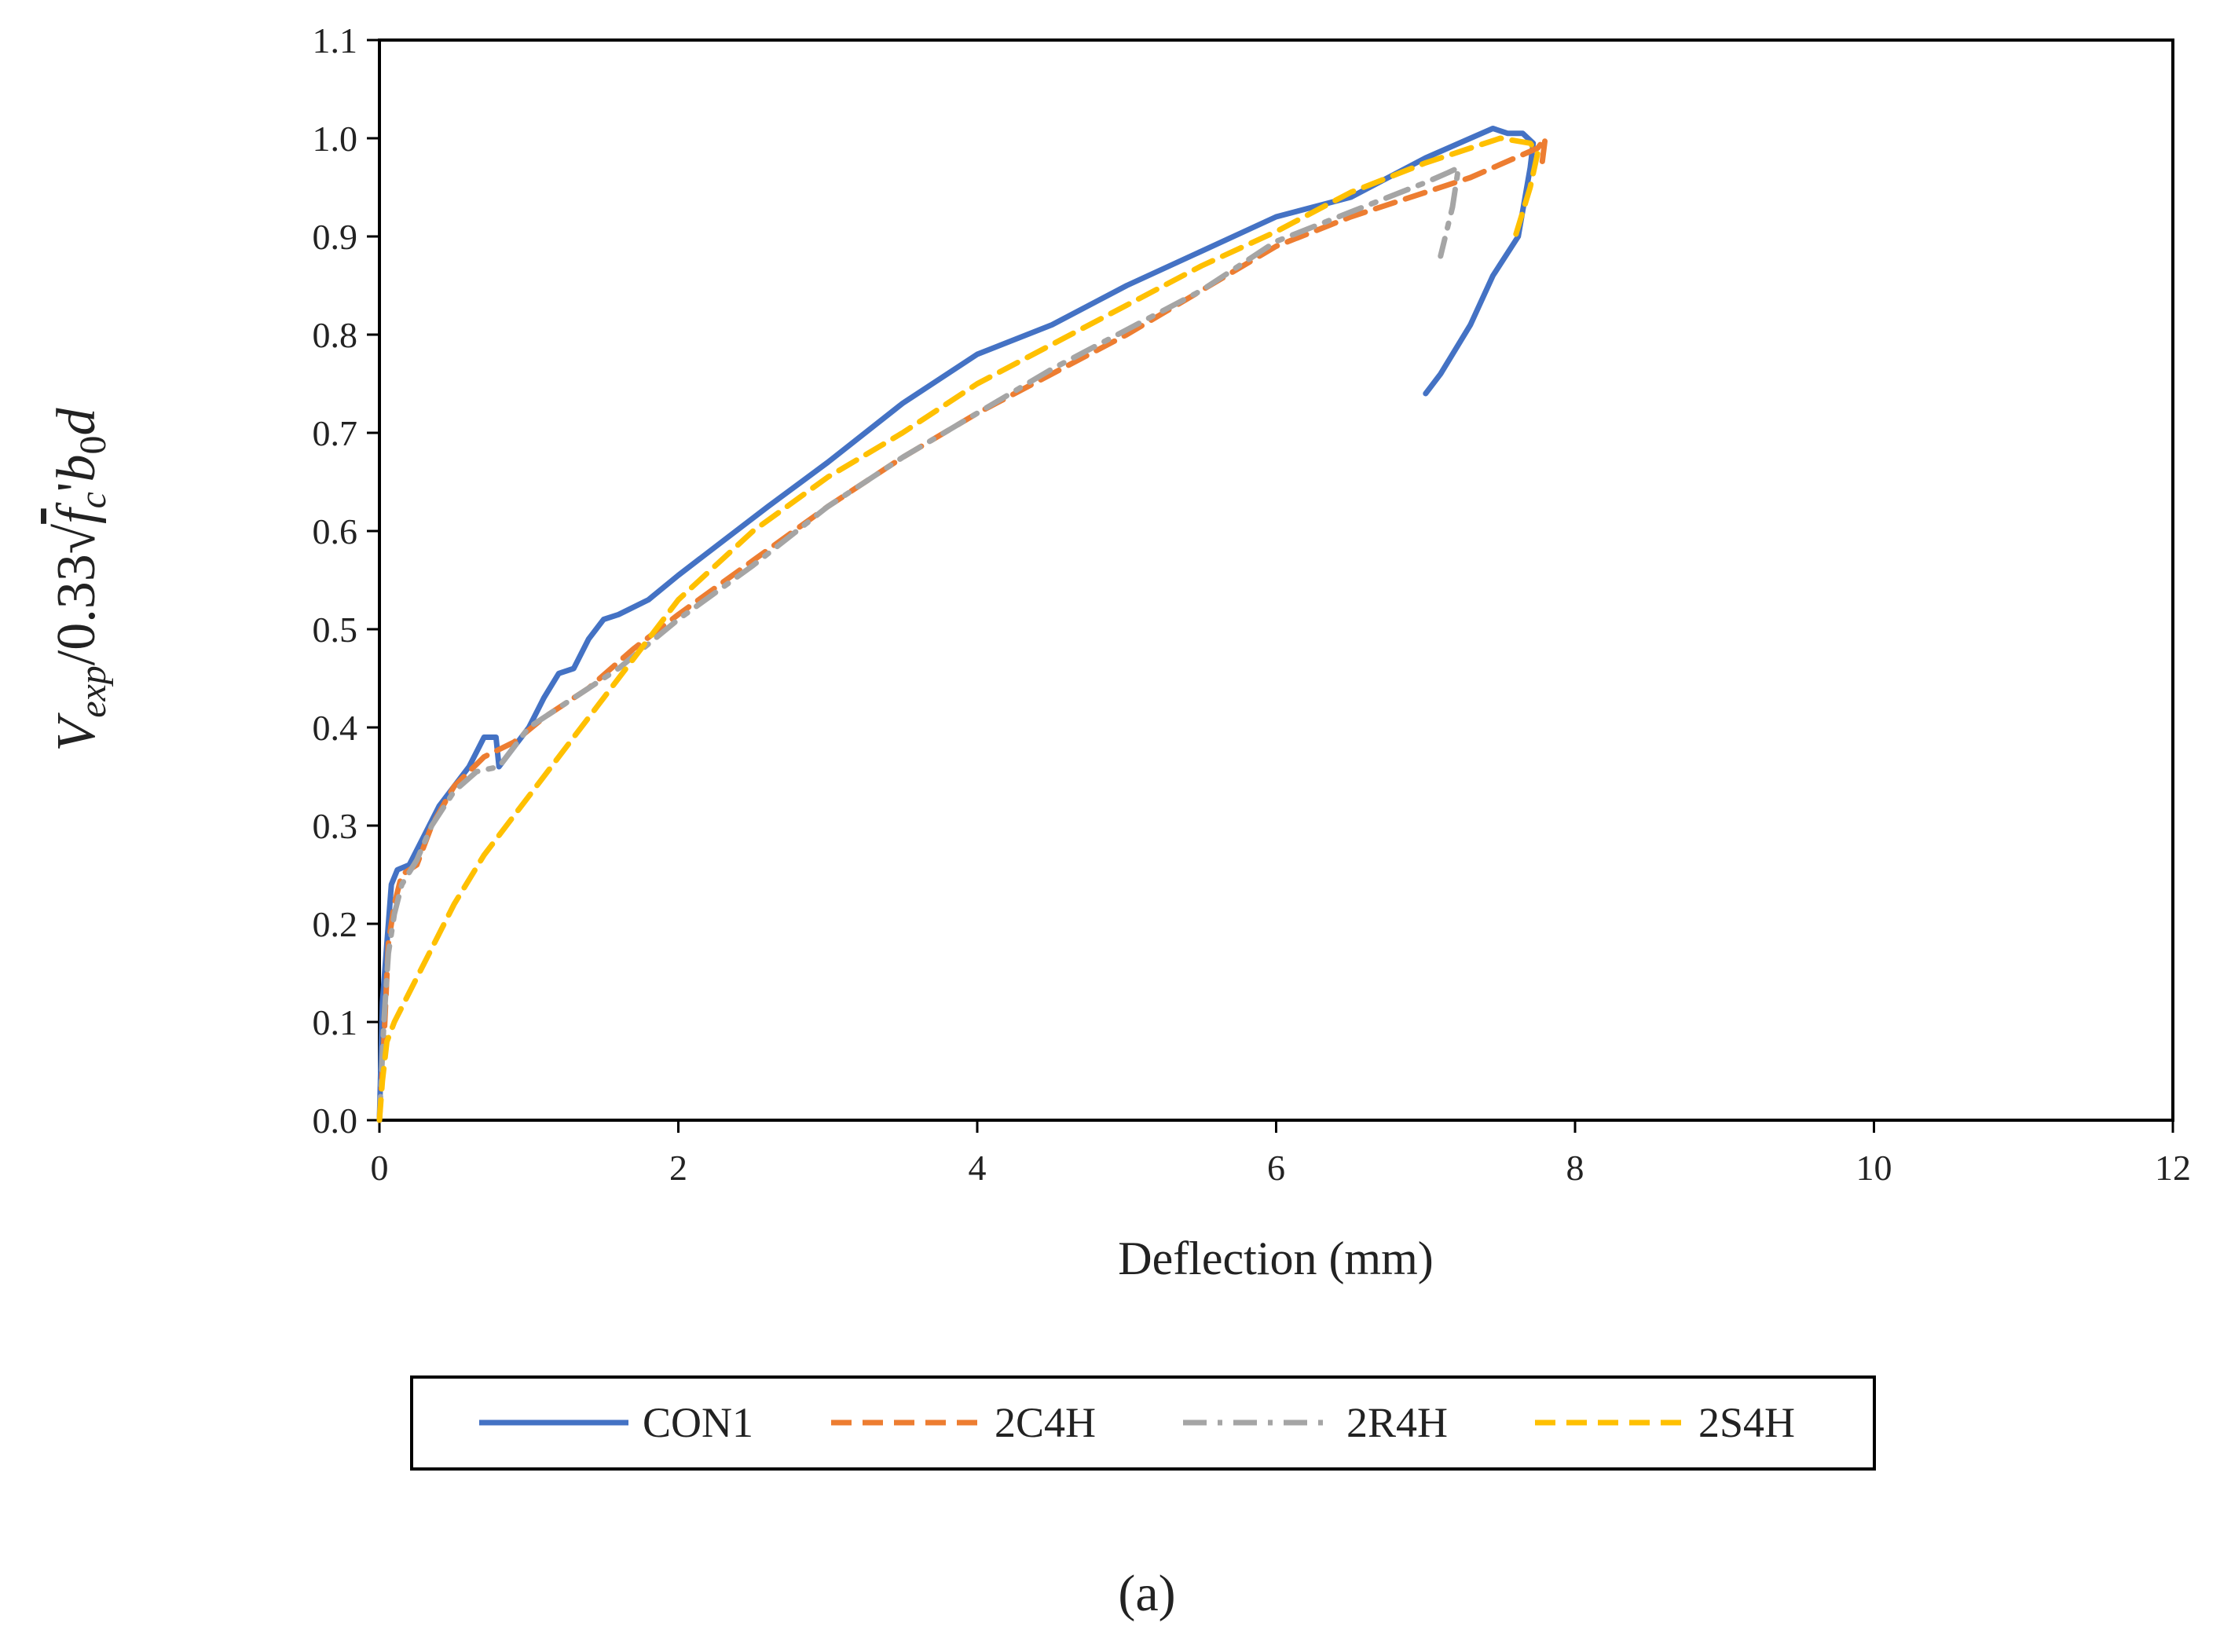 The height and width of the screenshot is (1652, 2220). Describe the element at coordinates (77, 732) in the screenshot. I see `ylabel-base: V` at that location.